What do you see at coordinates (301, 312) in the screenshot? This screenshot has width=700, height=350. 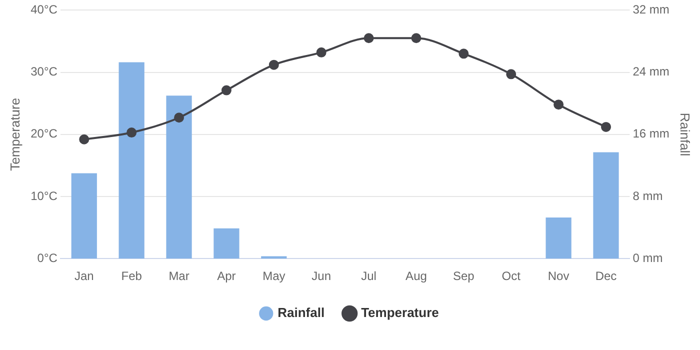 I see `legend-label: Rainfall` at bounding box center [301, 312].